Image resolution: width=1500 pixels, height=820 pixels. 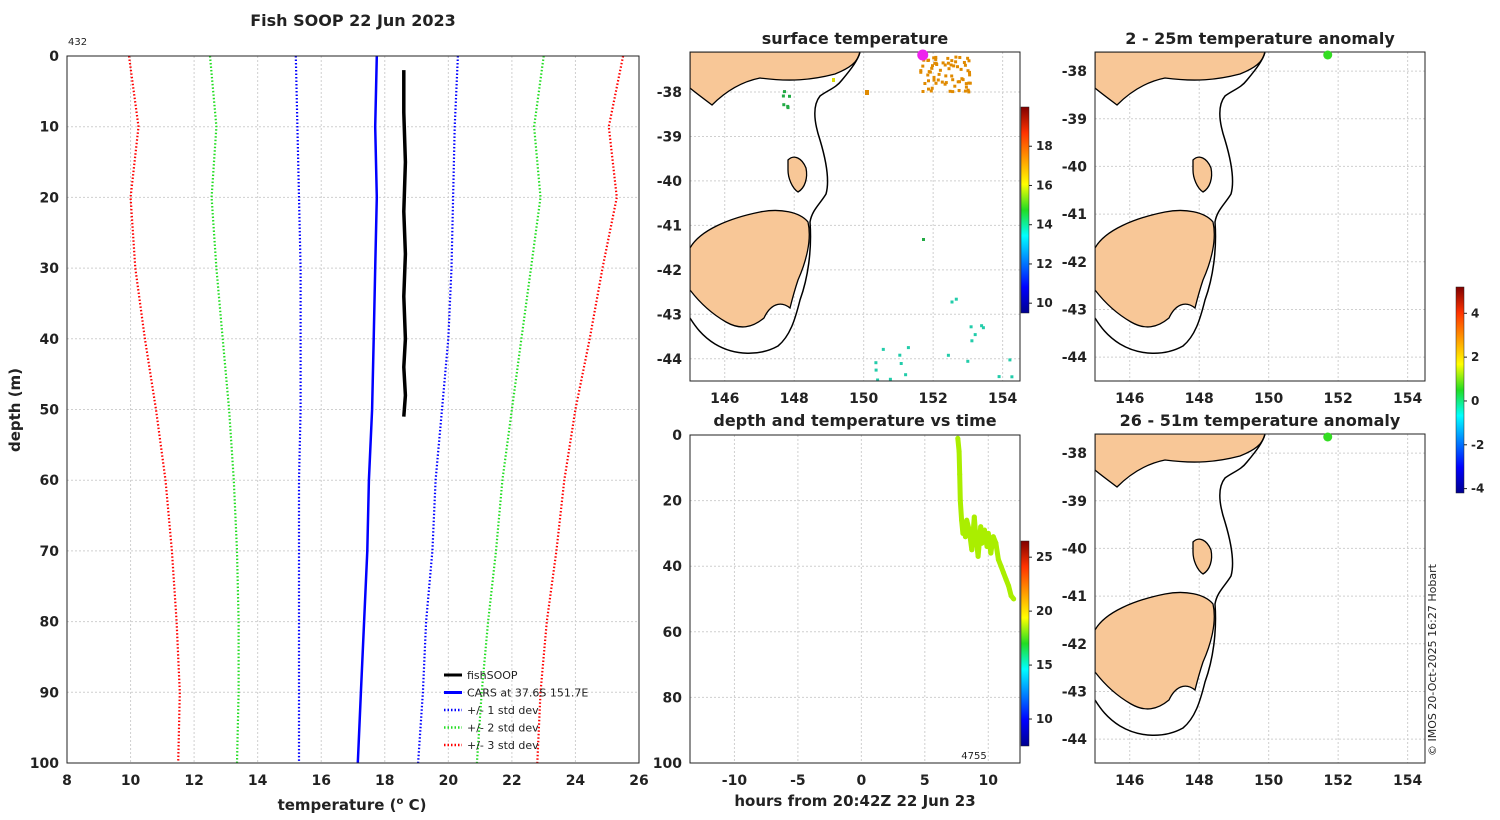 What do you see at coordinates (1475, 313) in the screenshot?
I see `anomaly-colorbar-label: 4` at bounding box center [1475, 313].